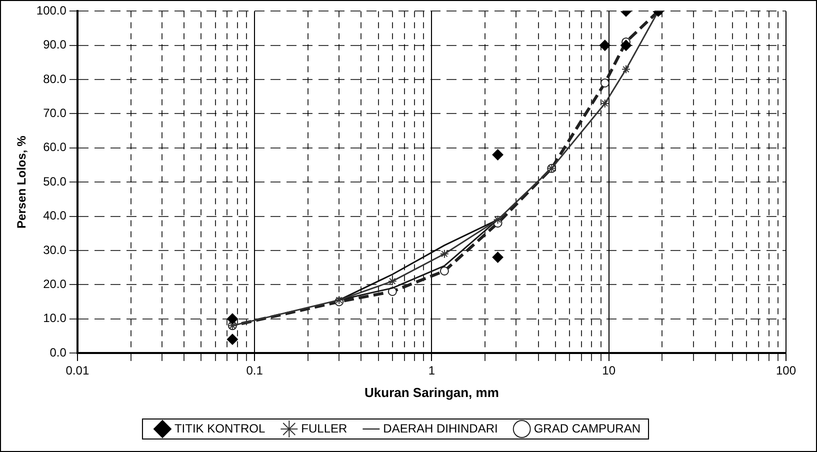 This screenshot has height=452, width=817. I want to click on legend-label: TITIK KONTROL, so click(220, 428).